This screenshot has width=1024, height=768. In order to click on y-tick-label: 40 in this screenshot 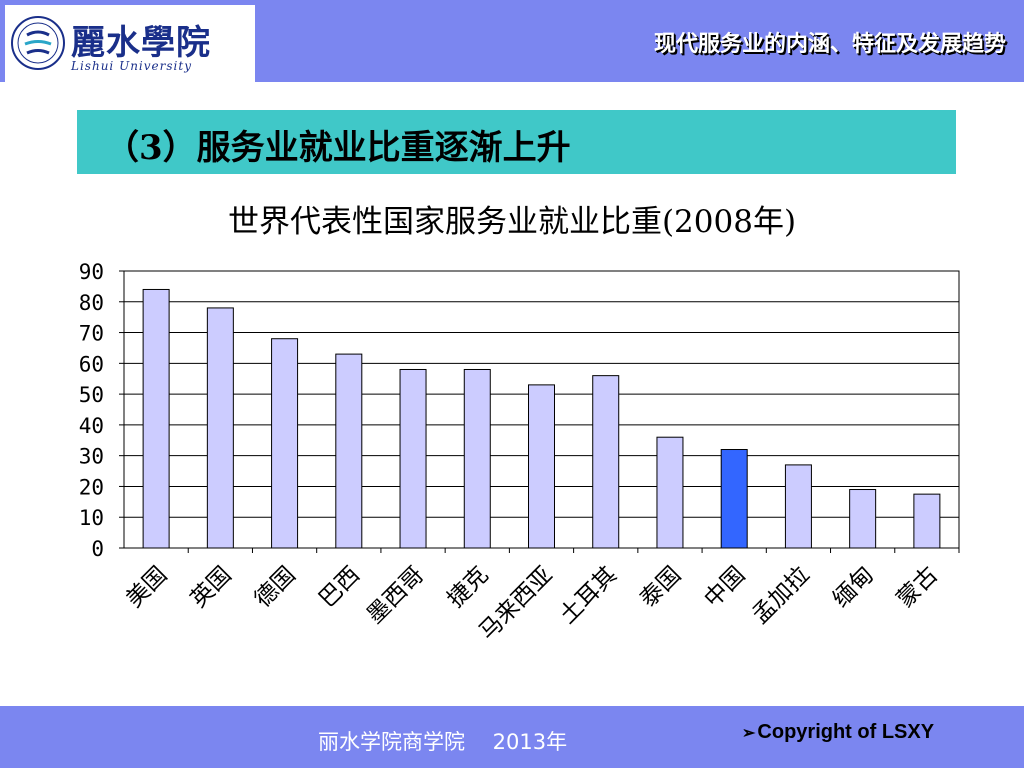, I will do `click(91, 426)`.